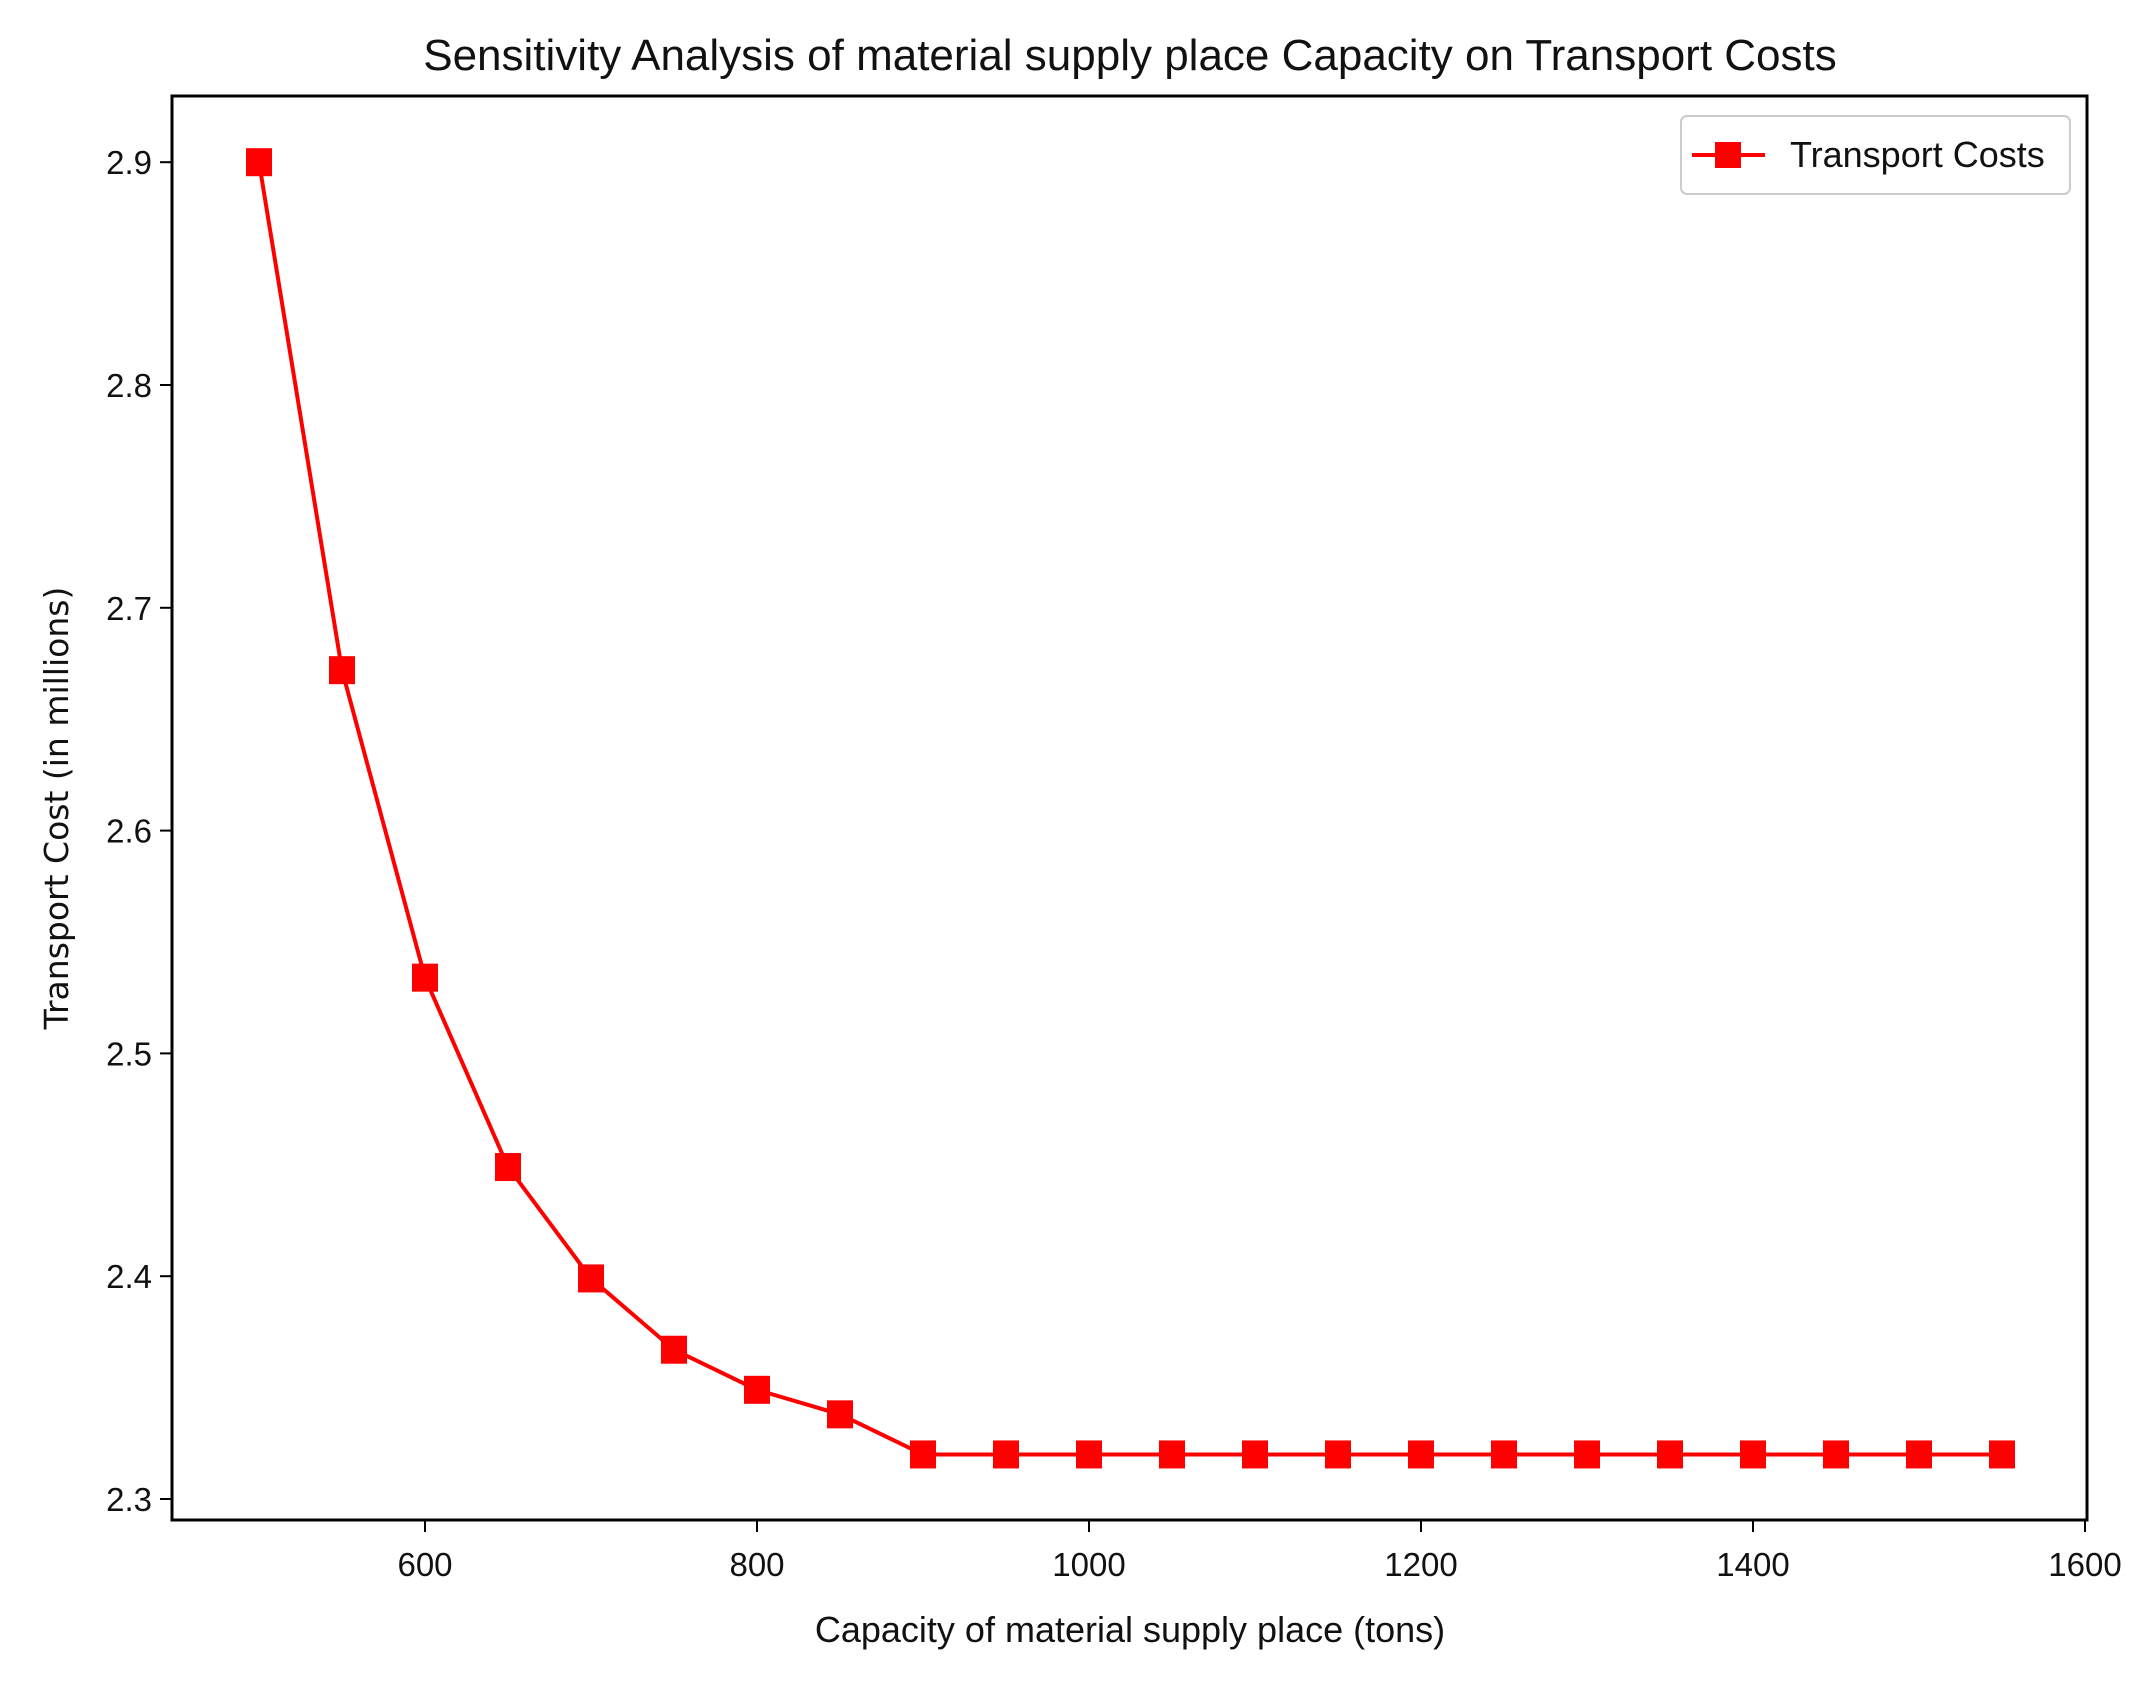 The height and width of the screenshot is (1685, 2147). Describe the element at coordinates (129, 1053) in the screenshot. I see `y-tick-label: 2.5` at that location.